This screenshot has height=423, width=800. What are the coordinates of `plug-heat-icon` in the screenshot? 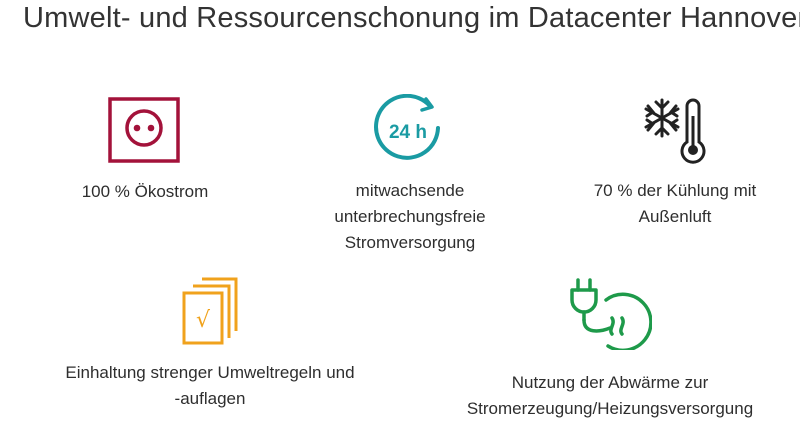 It's located at (611, 314).